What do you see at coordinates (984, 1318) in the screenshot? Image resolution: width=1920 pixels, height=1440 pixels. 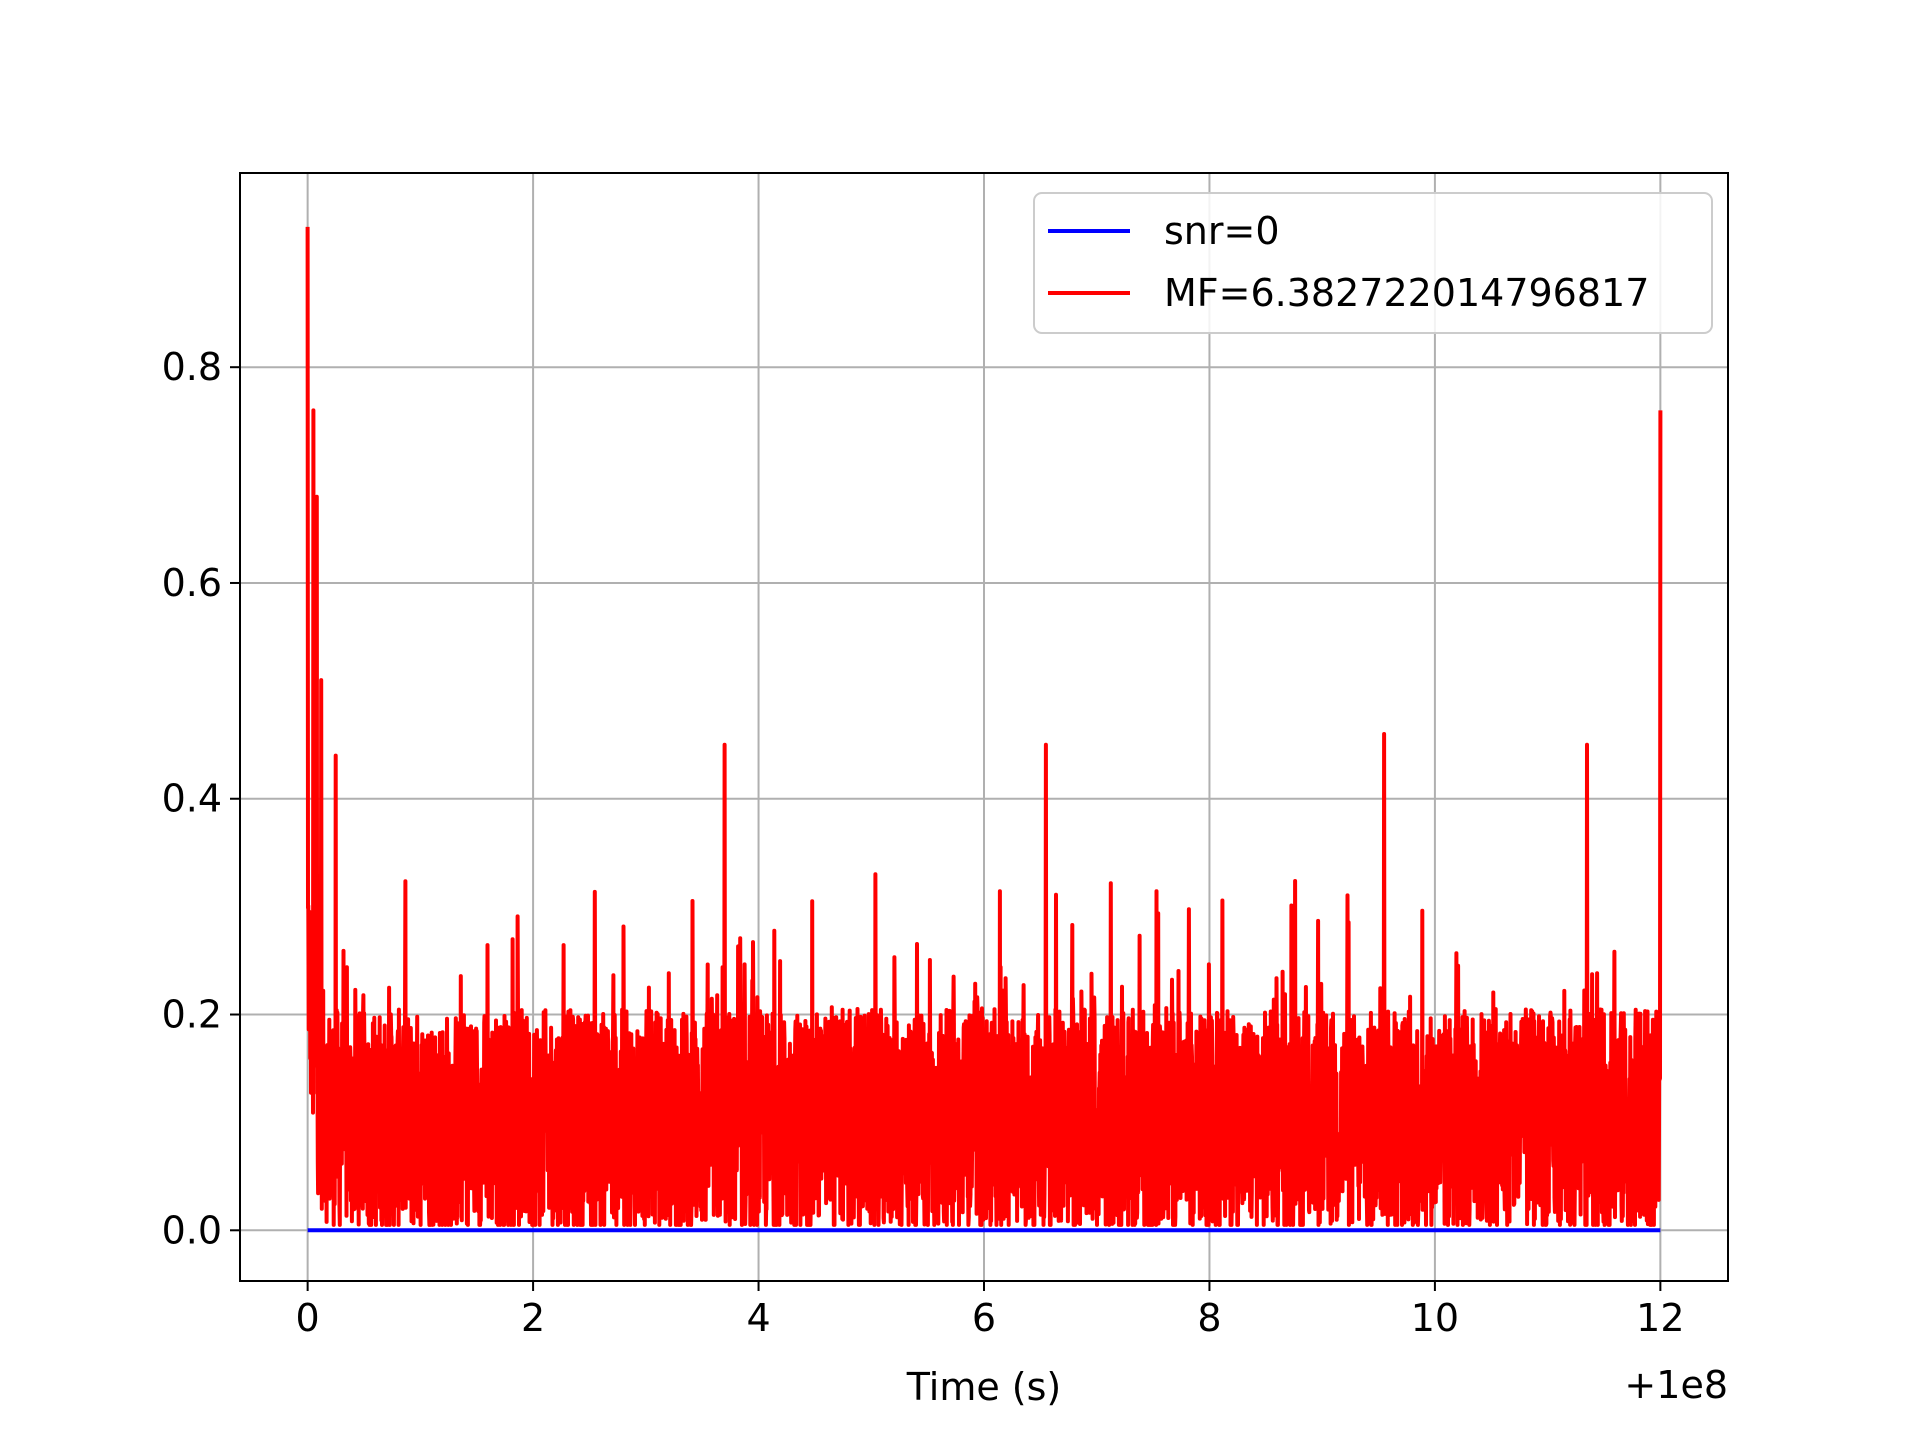 I see `x-tick-label: 6` at bounding box center [984, 1318].